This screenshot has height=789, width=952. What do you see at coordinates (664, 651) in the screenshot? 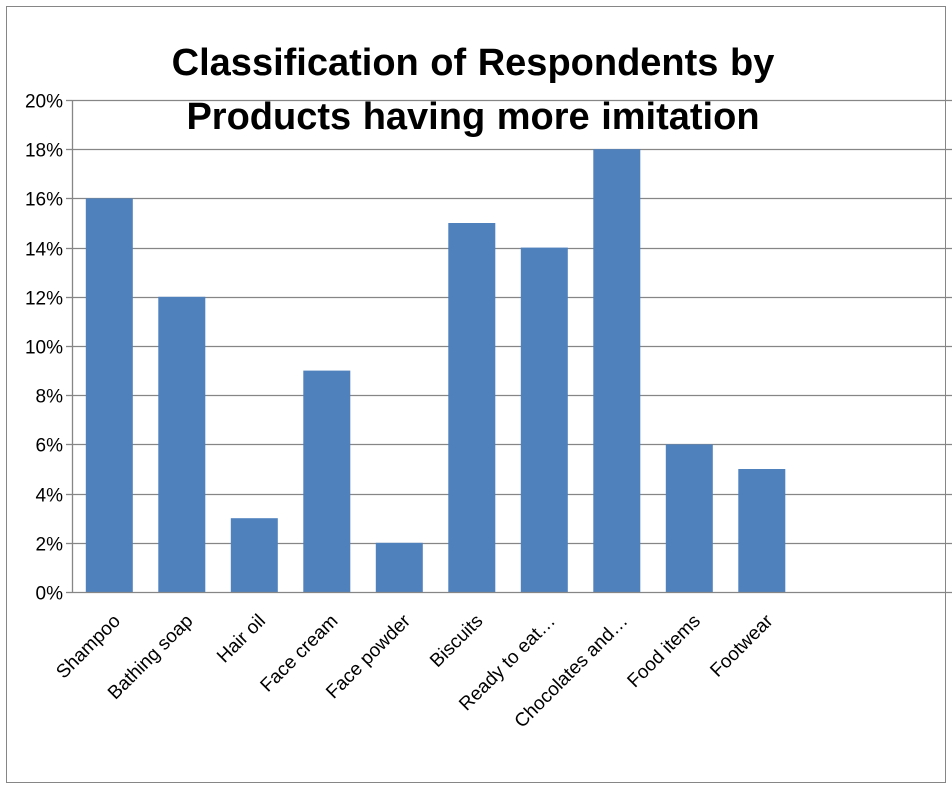
I see `x-tick-label: Food items` at bounding box center [664, 651].